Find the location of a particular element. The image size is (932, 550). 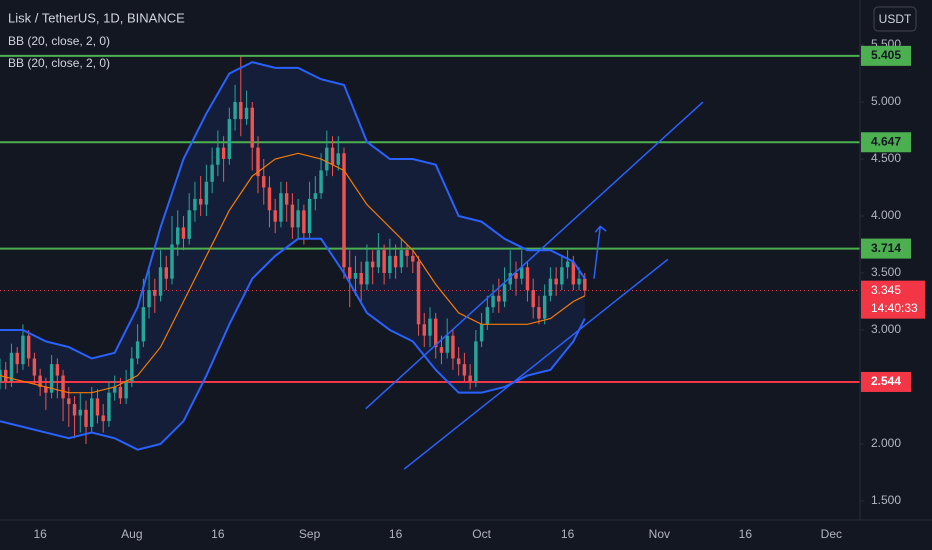

level-label: 2.544 is located at coordinates (886, 381).